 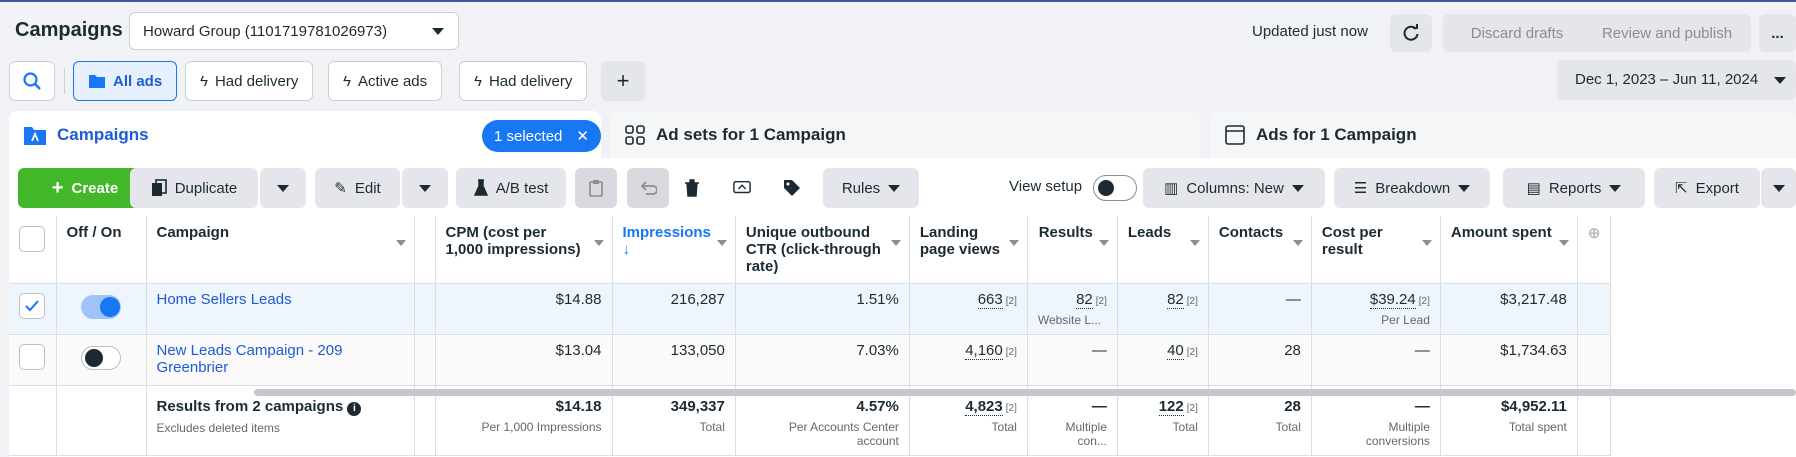 What do you see at coordinates (69, 30) in the screenshot?
I see `page-title: Campaigns` at bounding box center [69, 30].